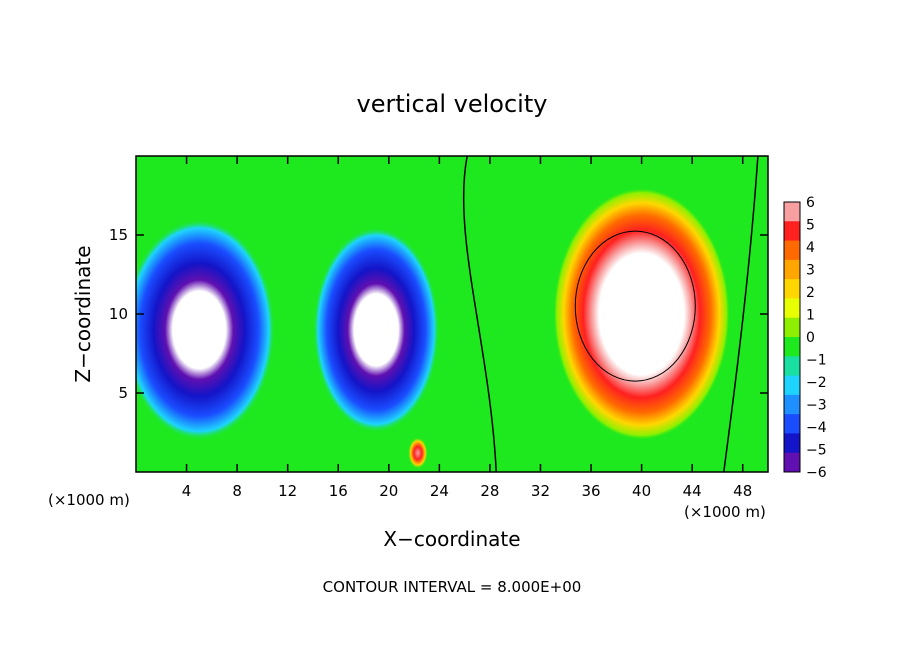 This screenshot has height=654, width=904. What do you see at coordinates (641, 491) in the screenshot?
I see `x-tick-label: 40` at bounding box center [641, 491].